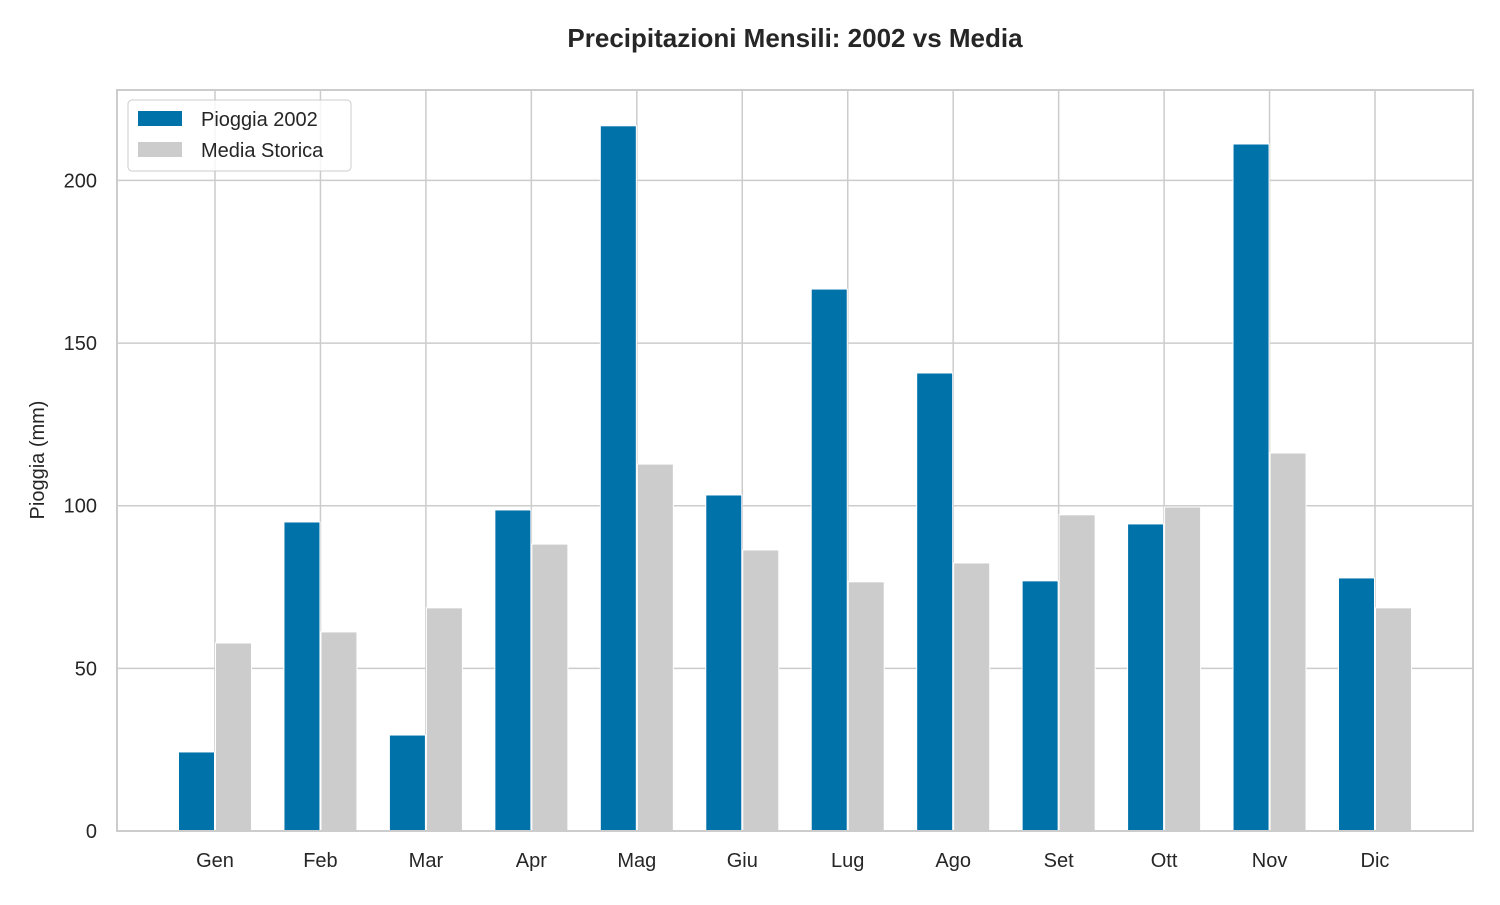  Describe the element at coordinates (550, 687) in the screenshot. I see `bar-media-storica-apr` at that location.